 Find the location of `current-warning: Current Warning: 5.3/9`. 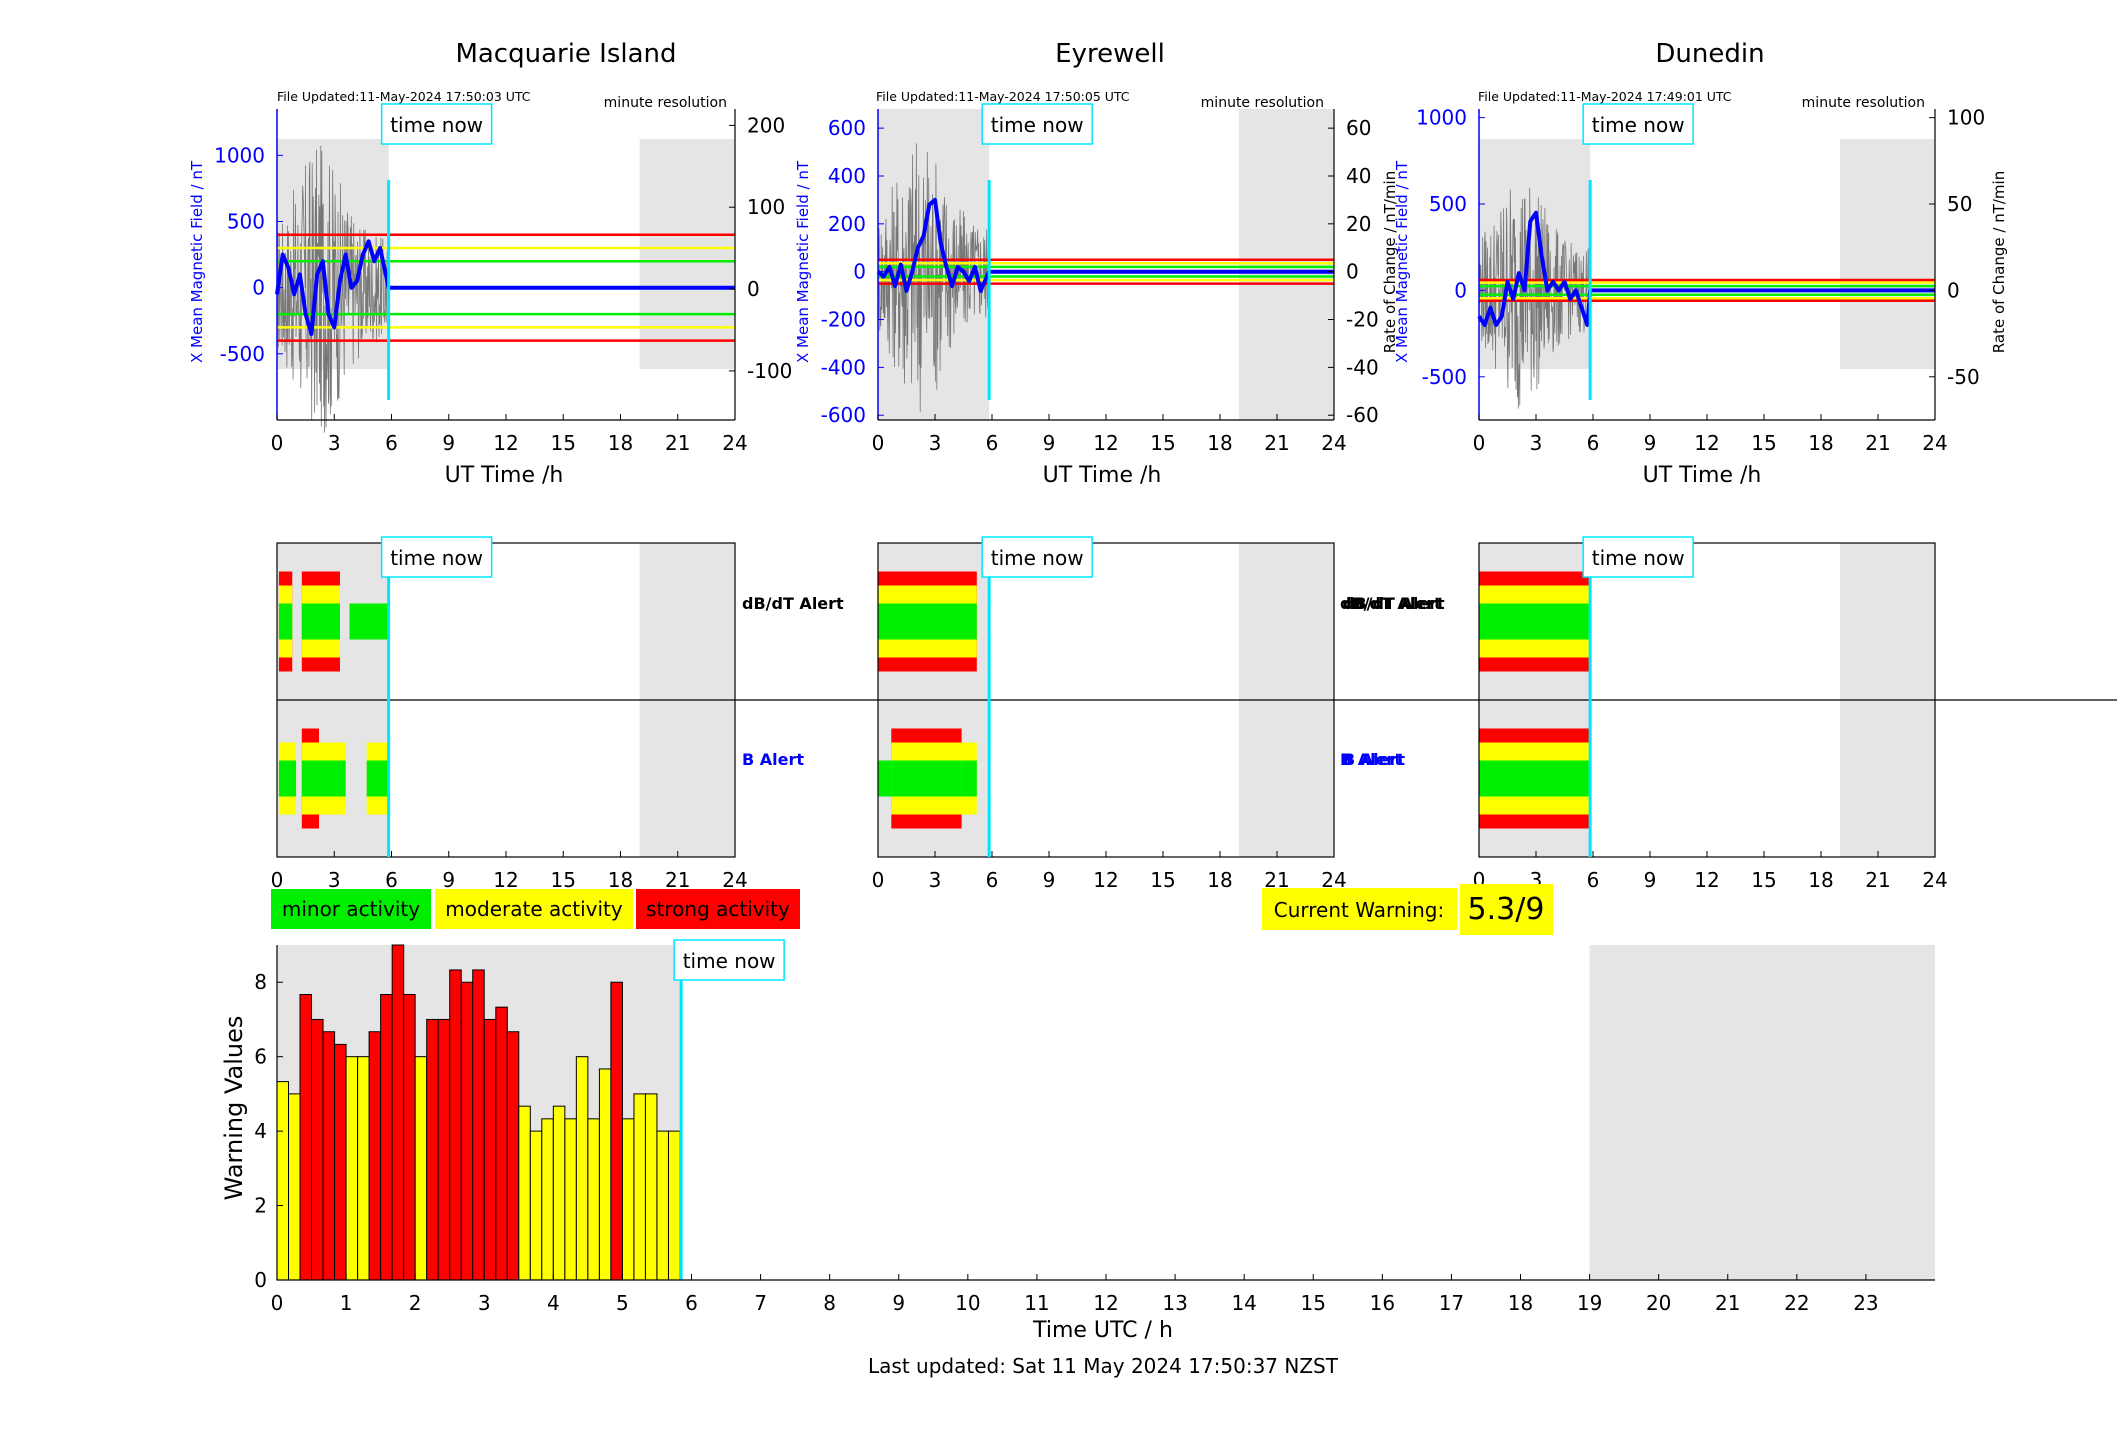

current-warning: Current Warning: 5.3/9 is located at coordinates (1407, 909).